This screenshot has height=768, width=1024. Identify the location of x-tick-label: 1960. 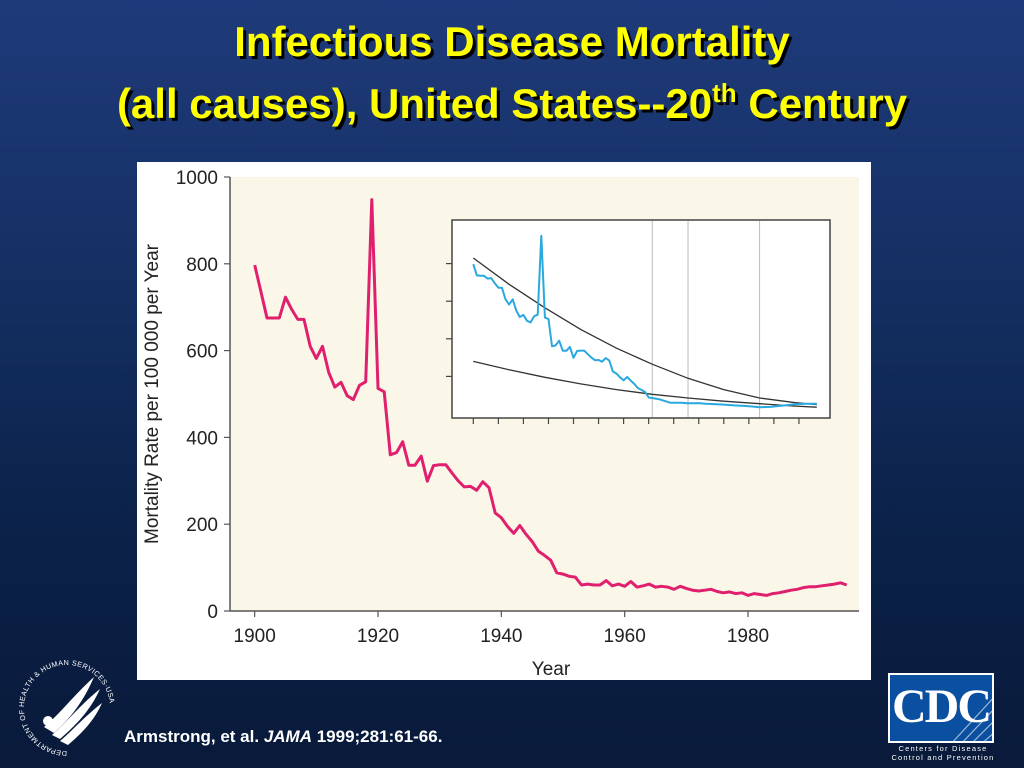
(625, 636).